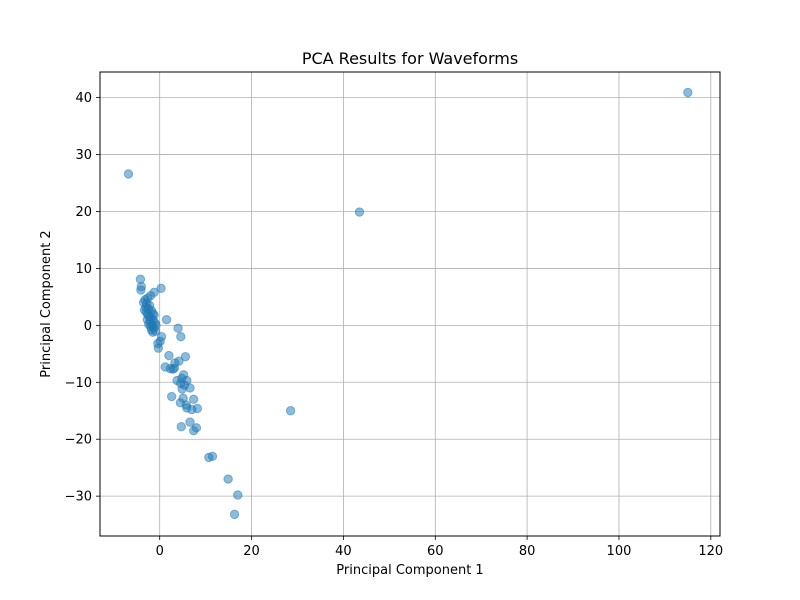 Image resolution: width=800 pixels, height=600 pixels. What do you see at coordinates (78, 383) in the screenshot?
I see `y-tick-label: −10` at bounding box center [78, 383].